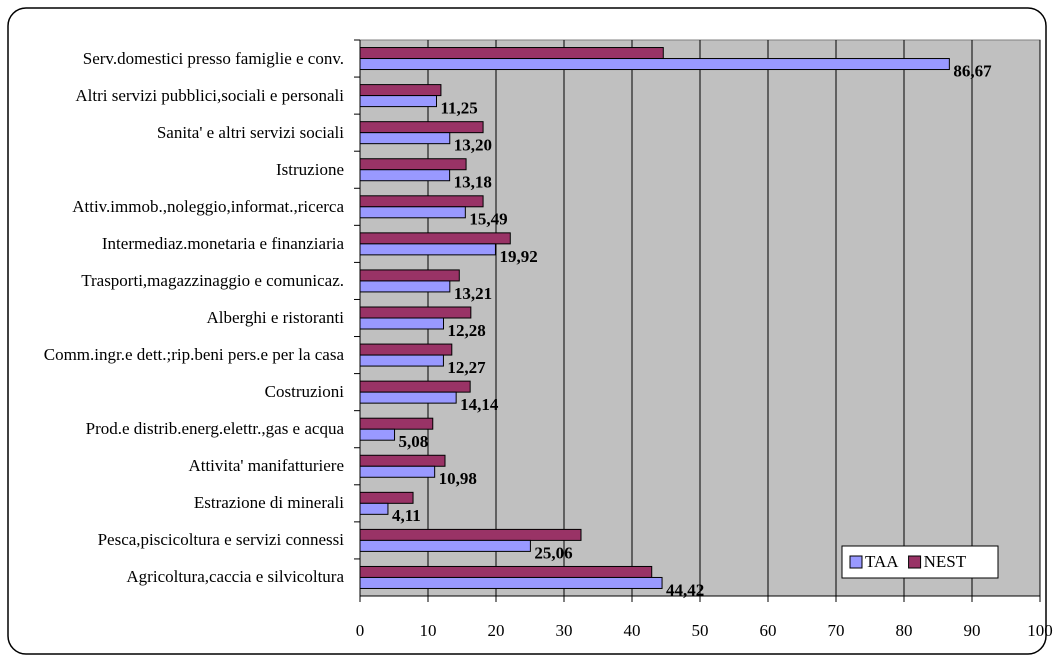 Image resolution: width=1056 pixels, height=660 pixels. What do you see at coordinates (685, 589) in the screenshot?
I see `data-label: 44,42` at bounding box center [685, 589].